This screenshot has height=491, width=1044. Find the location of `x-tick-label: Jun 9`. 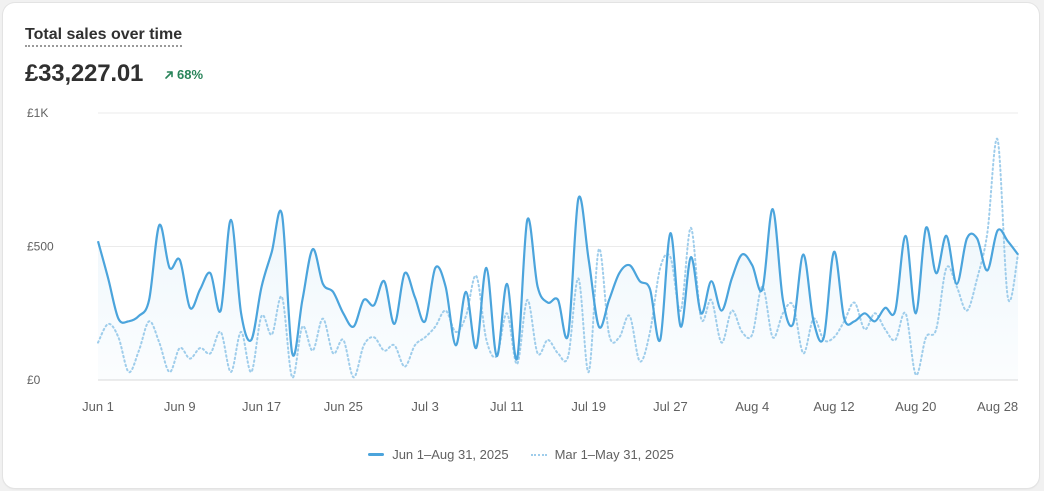

x-tick-label: Jun 9 is located at coordinates (180, 406).